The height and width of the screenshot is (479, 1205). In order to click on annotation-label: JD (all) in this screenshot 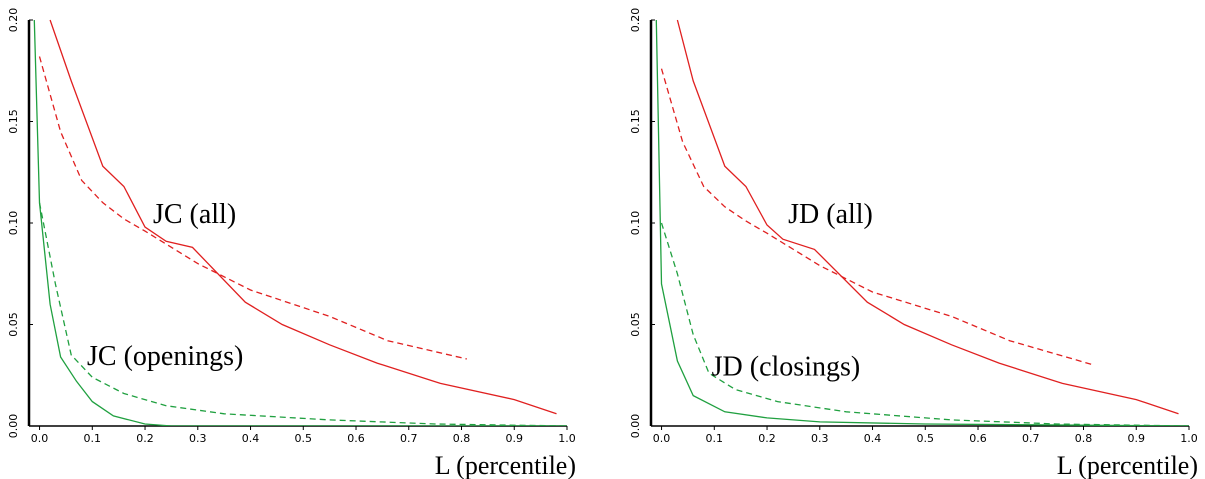, I will do `click(830, 214)`.